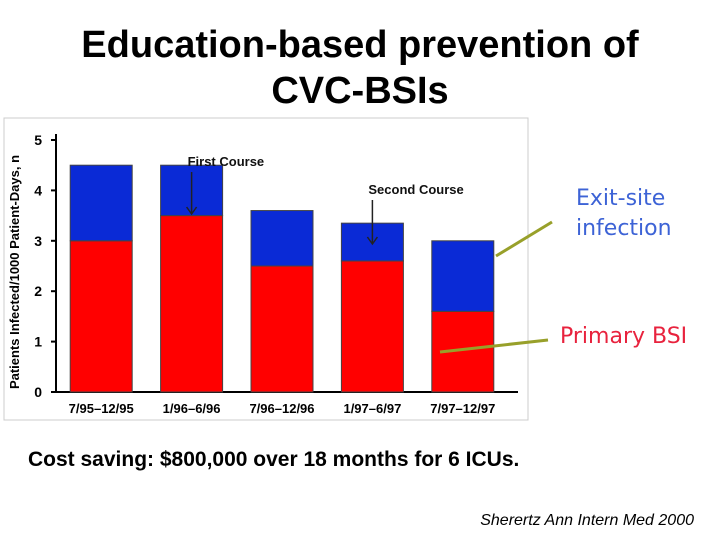 The image size is (720, 540). I want to click on x-tick-label: 7/97–12/97, so click(462, 408).